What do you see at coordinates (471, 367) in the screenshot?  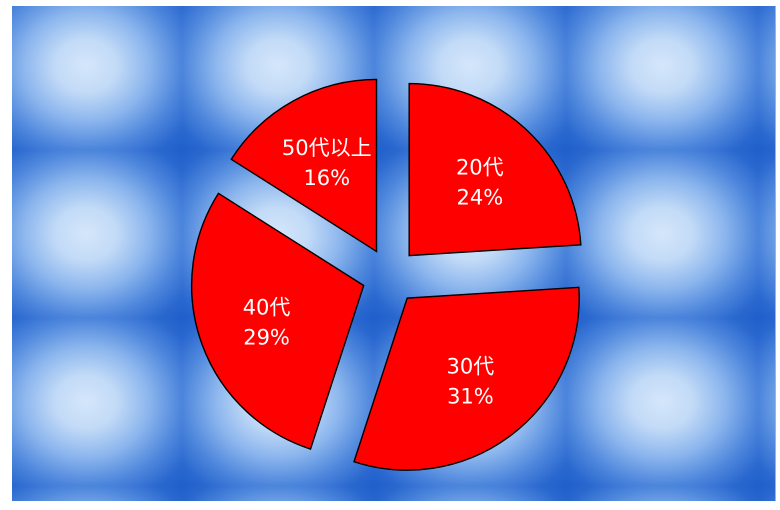 I see `slice-category-label: 30代` at bounding box center [471, 367].